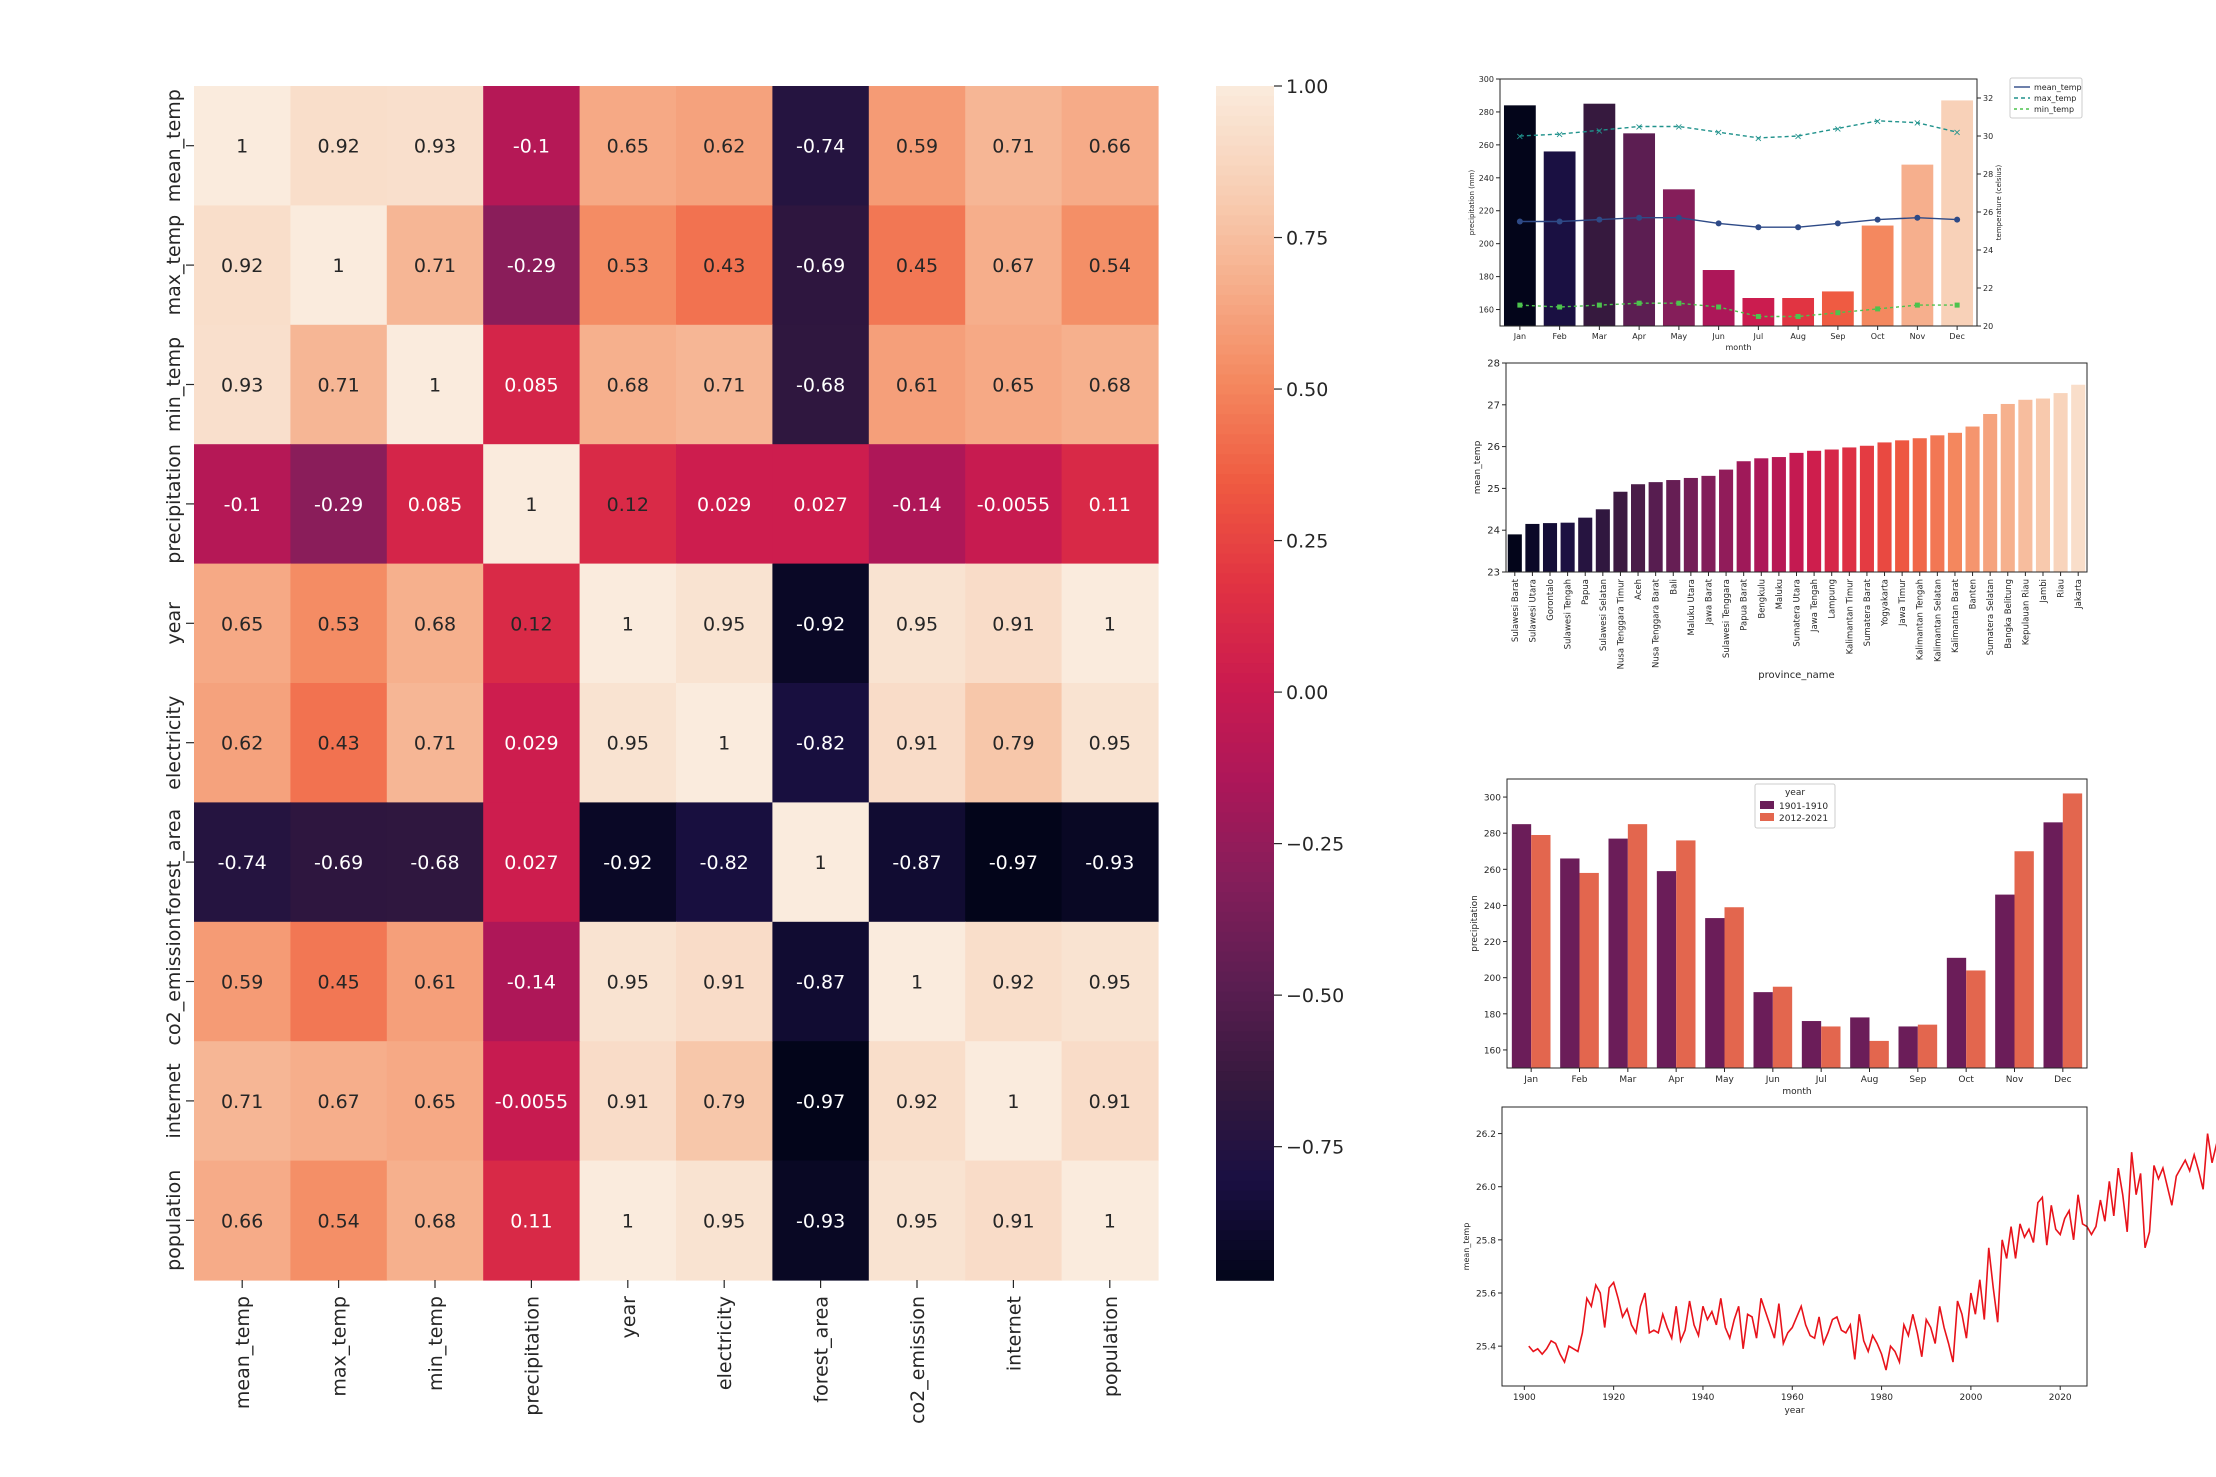 The height and width of the screenshot is (1477, 2216). I want to click on legend-label: 2012-2021, so click(1803, 819).